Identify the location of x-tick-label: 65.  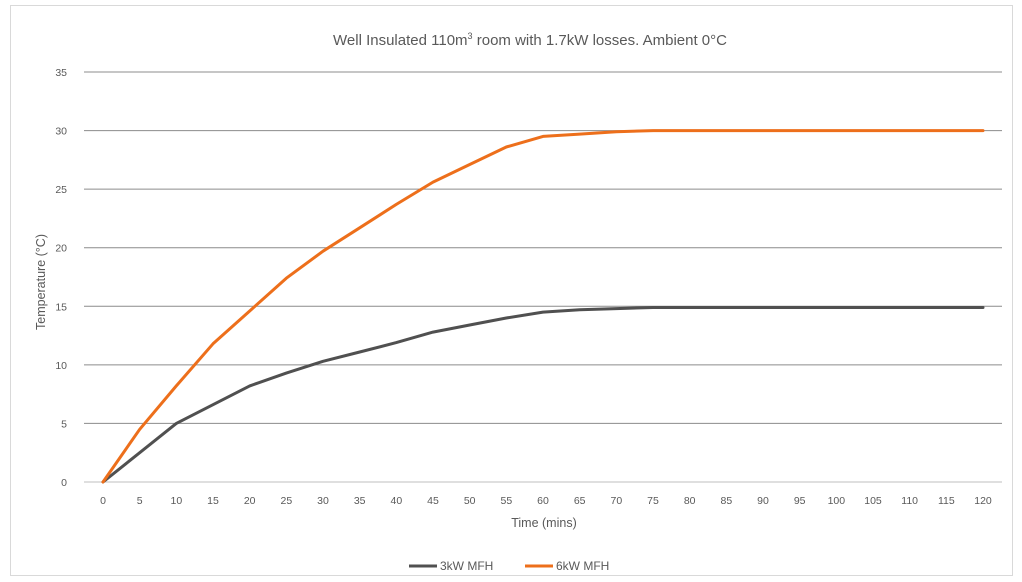
(580, 501).